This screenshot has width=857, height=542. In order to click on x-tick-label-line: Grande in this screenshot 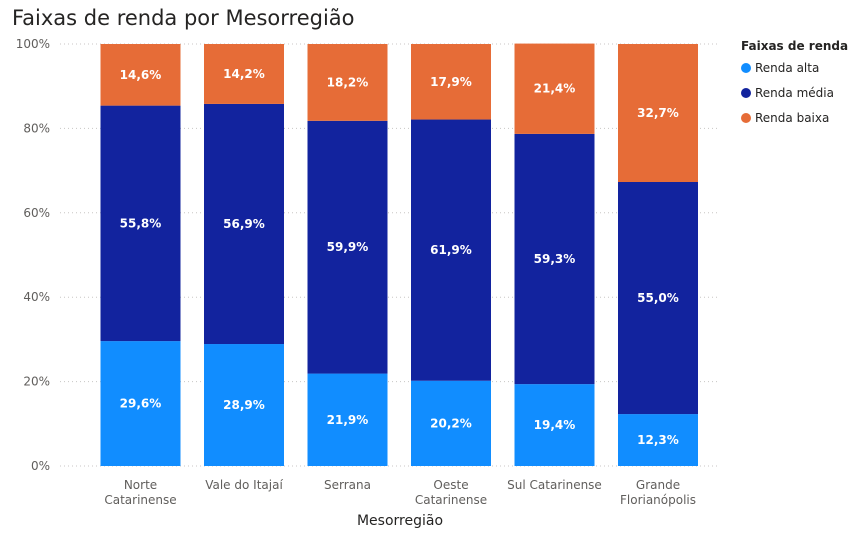, I will do `click(658, 485)`.